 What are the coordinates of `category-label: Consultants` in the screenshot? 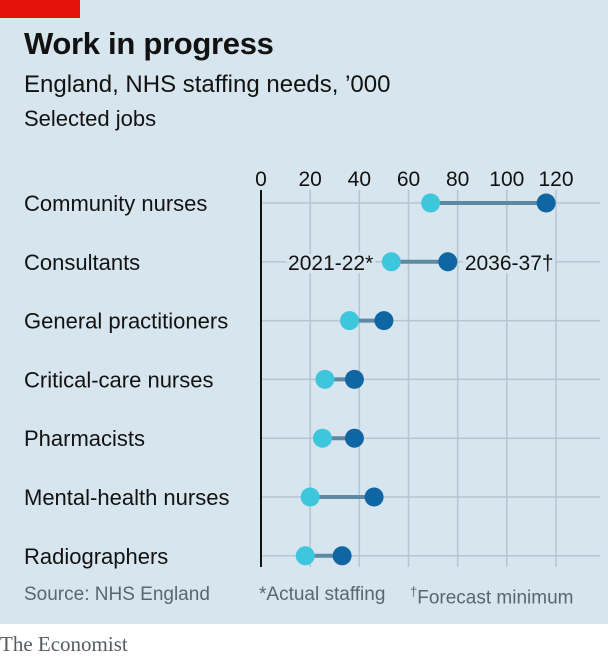 It's located at (82, 262).